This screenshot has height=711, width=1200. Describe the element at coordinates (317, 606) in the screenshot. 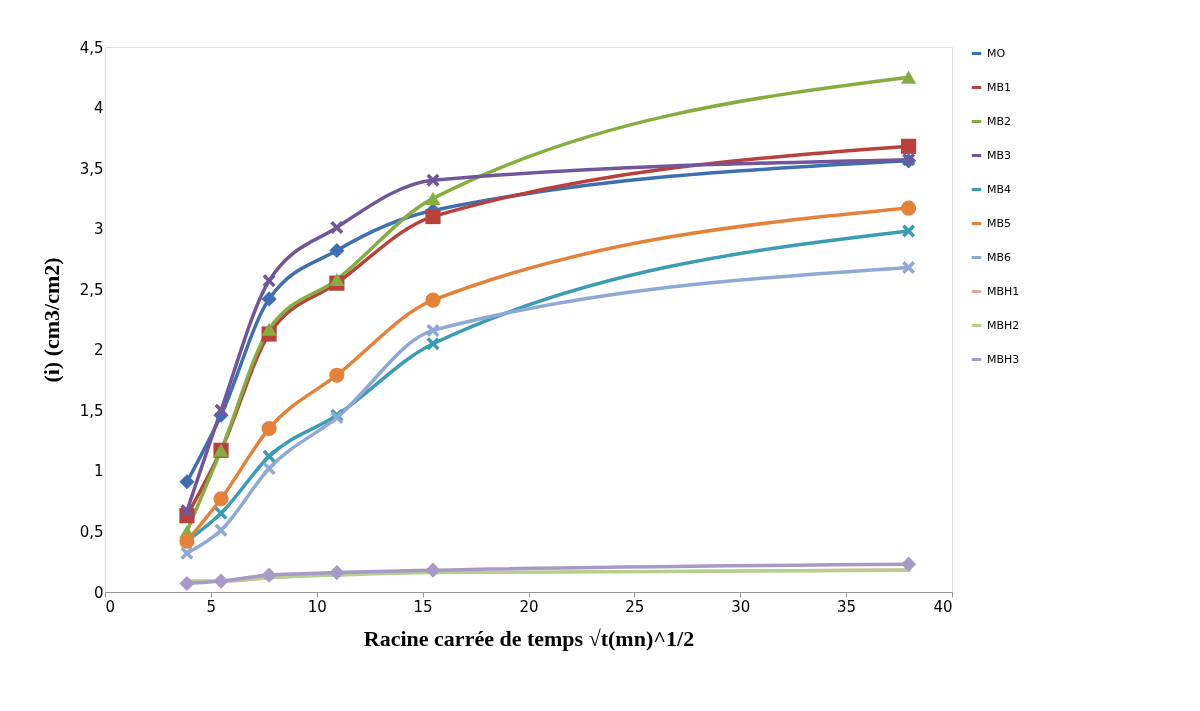

I see `x-tick-label: 10` at that location.